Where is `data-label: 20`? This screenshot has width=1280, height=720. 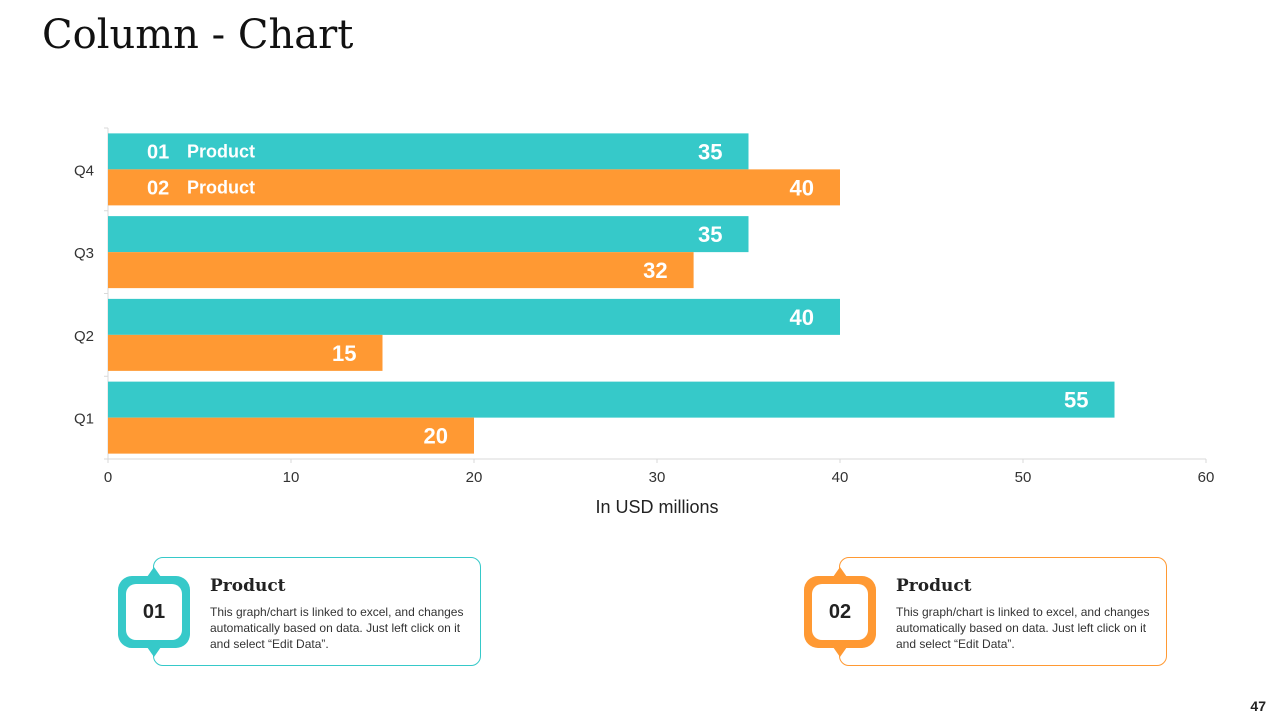
data-label: 20 is located at coordinates (436, 436).